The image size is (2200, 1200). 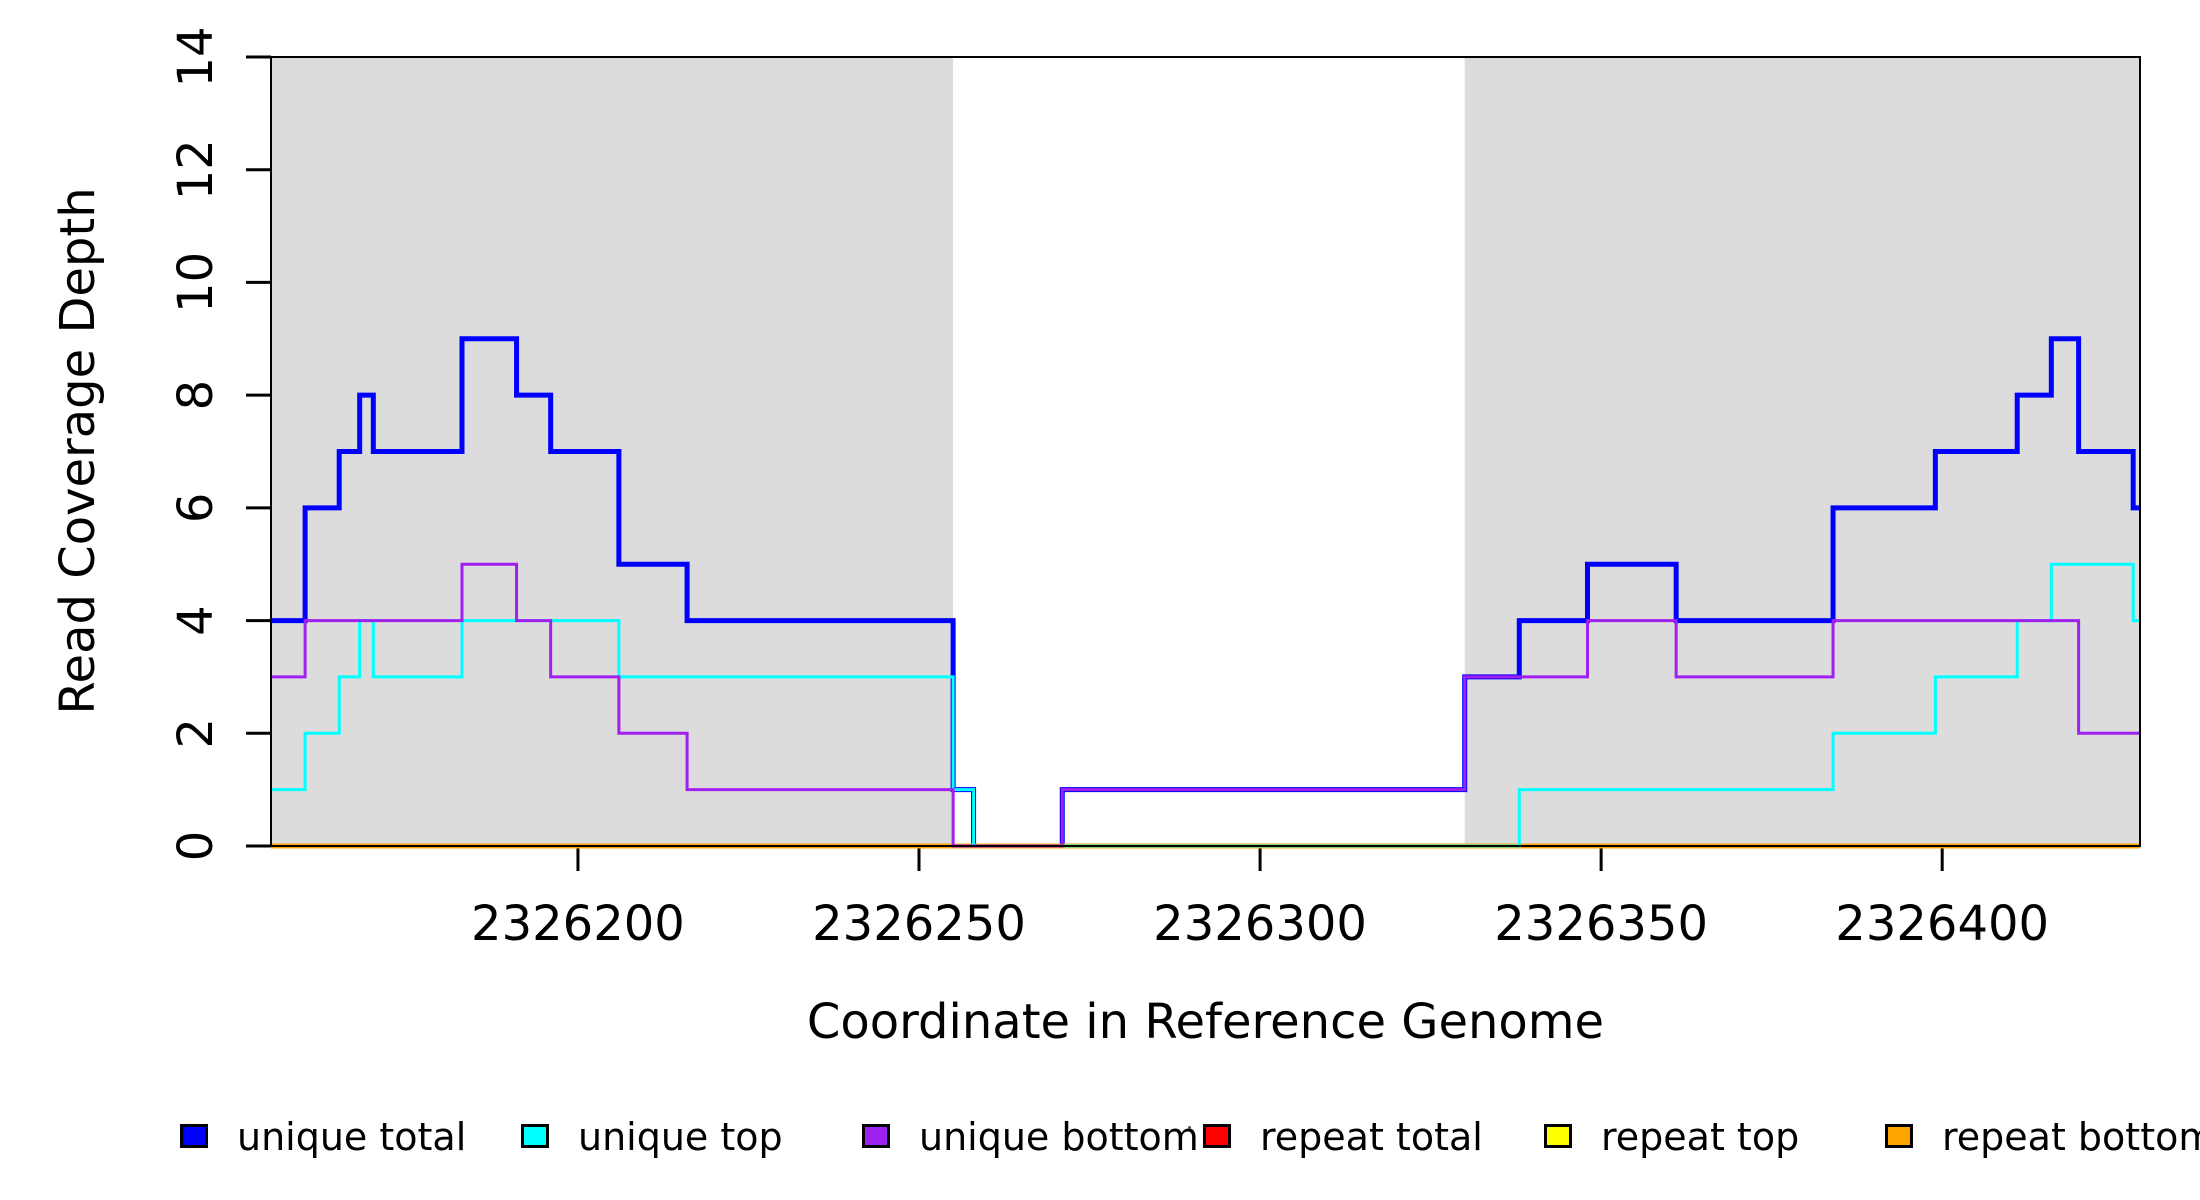 What do you see at coordinates (196, 846) in the screenshot?
I see `y-tick-label-1: 0` at bounding box center [196, 846].